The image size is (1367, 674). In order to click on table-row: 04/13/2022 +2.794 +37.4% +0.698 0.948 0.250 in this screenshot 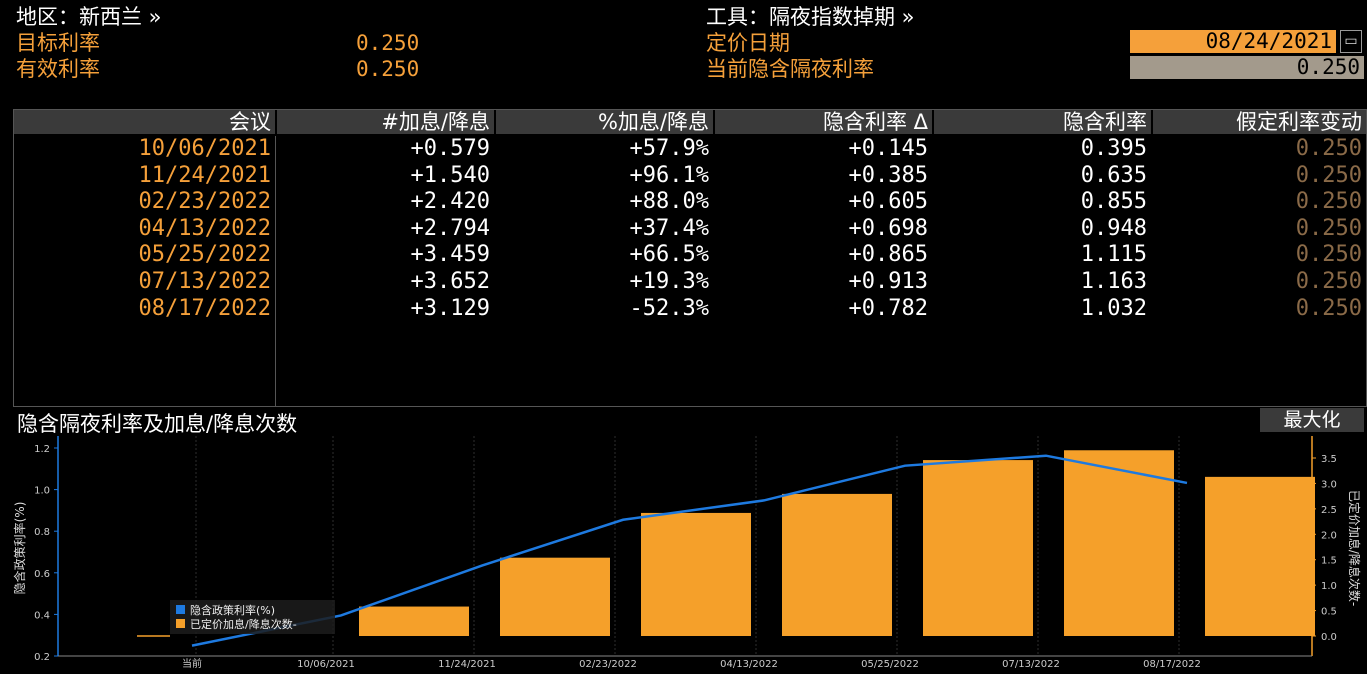, I will do `click(690, 228)`.